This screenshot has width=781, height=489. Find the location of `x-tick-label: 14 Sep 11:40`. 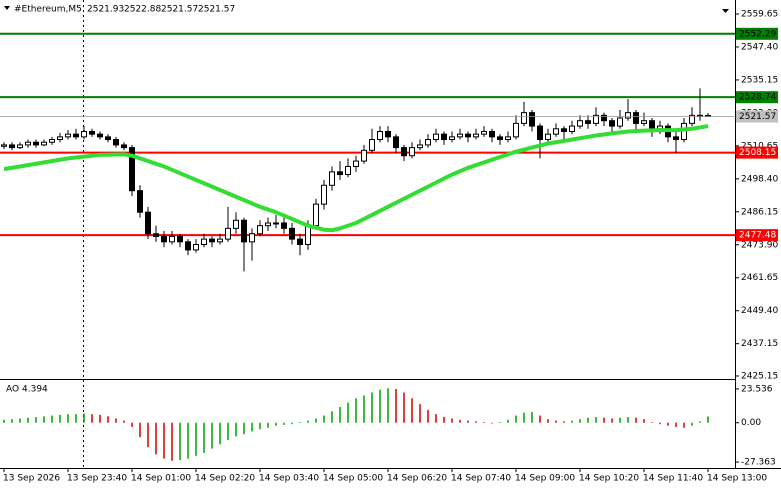

x-tick-label: 14 Sep 11:40 is located at coordinates (673, 479).